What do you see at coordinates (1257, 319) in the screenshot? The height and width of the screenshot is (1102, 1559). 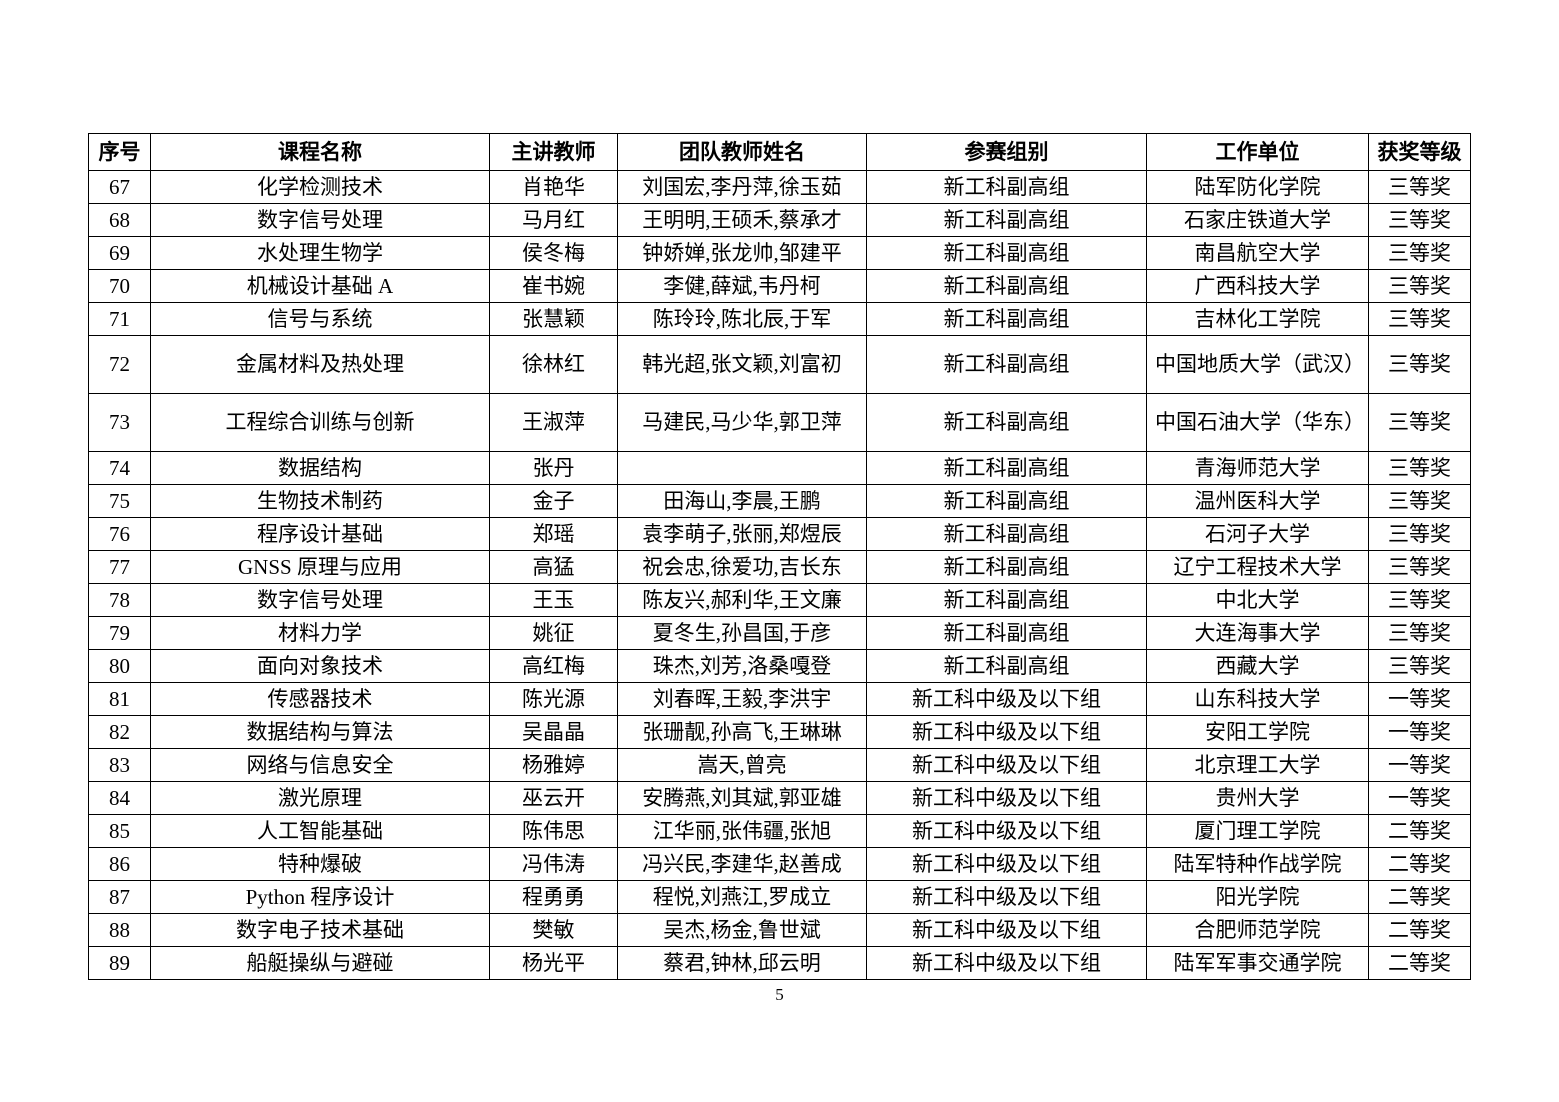 I see `cell-unit: 吉林化工学院` at bounding box center [1257, 319].